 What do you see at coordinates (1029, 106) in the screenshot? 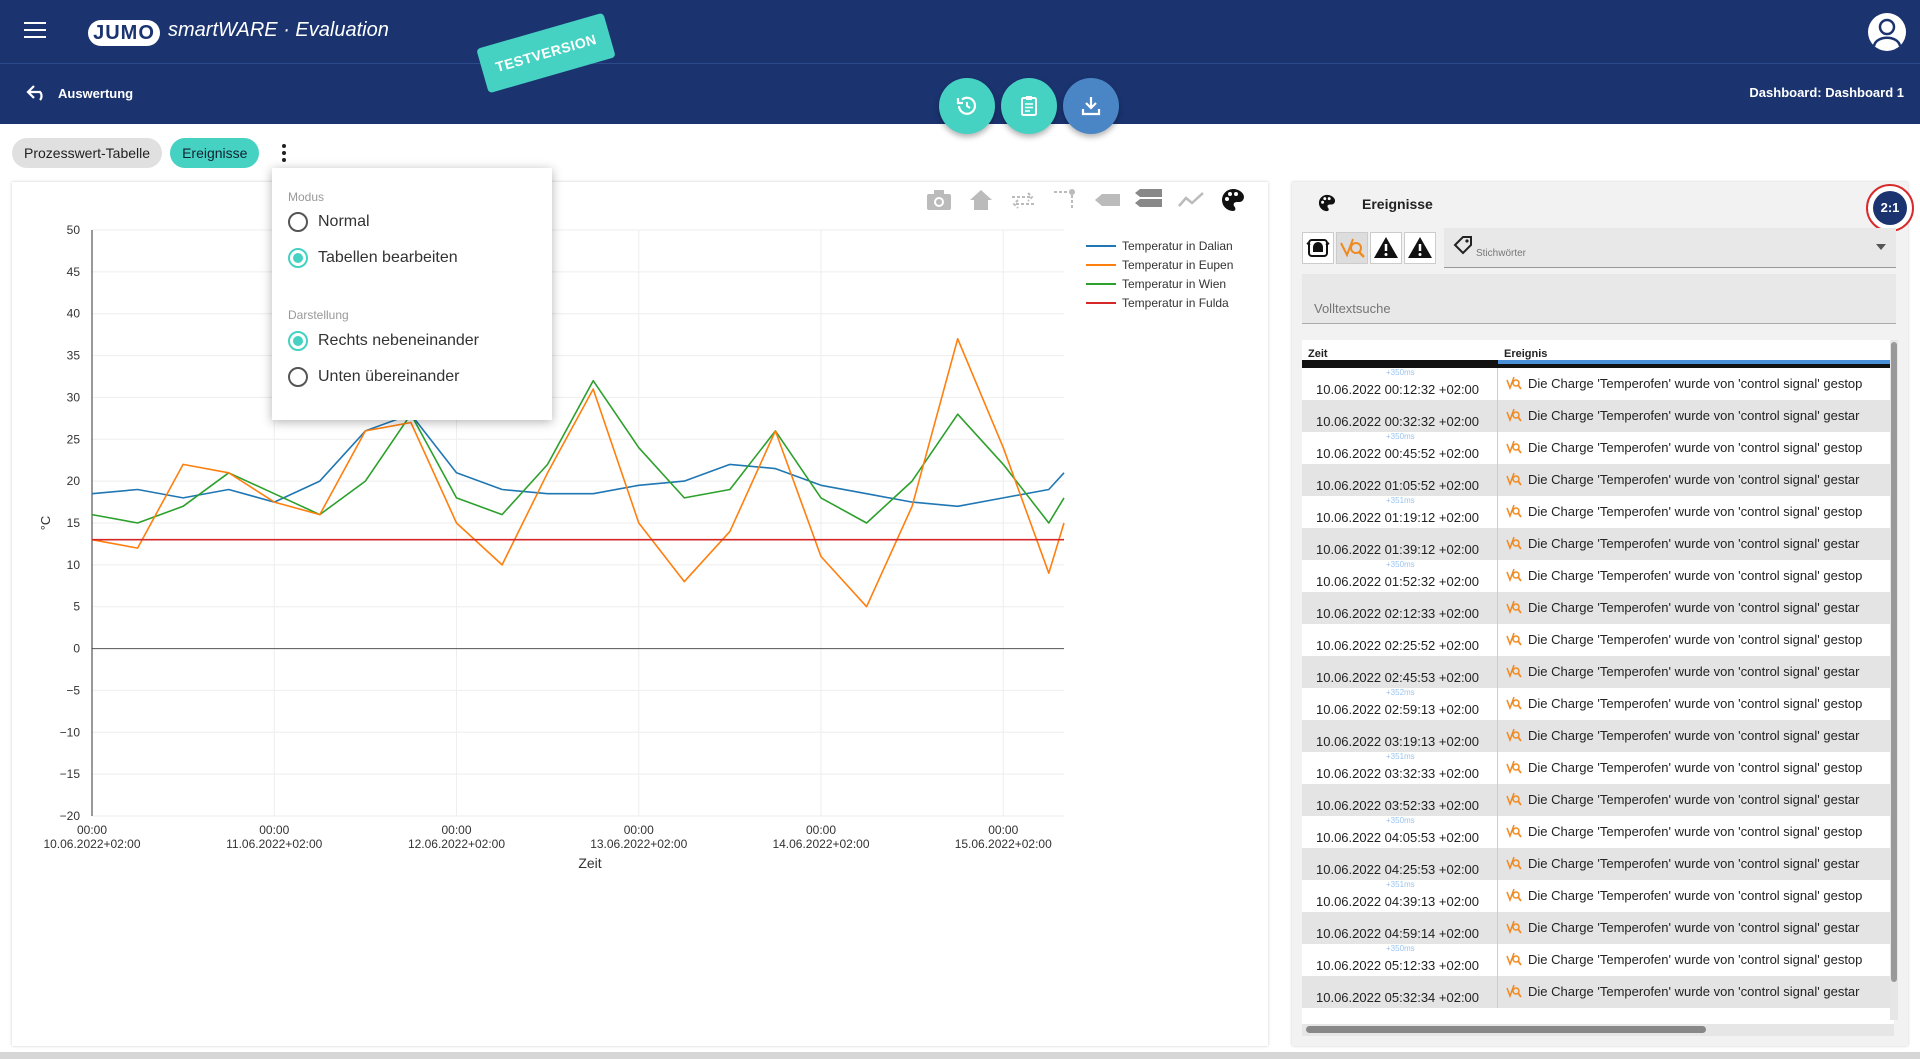
I see `report-button` at bounding box center [1029, 106].